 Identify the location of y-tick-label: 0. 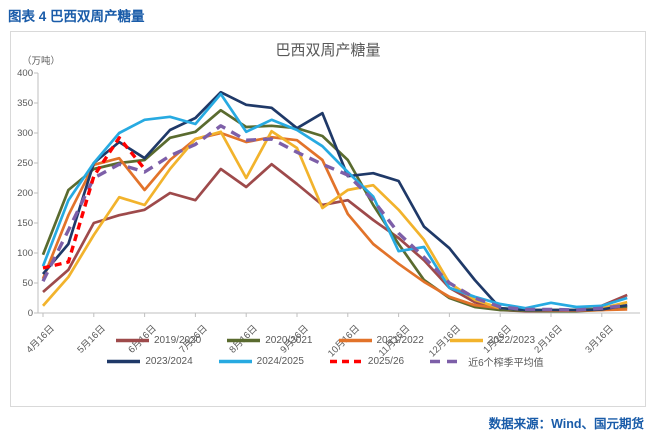
(30, 313).